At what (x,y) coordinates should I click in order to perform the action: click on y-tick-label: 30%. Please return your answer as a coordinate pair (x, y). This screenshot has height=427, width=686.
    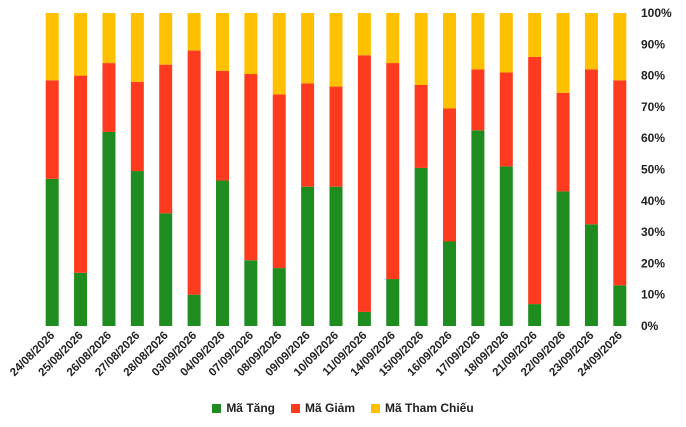
    Looking at the image, I should click on (653, 232).